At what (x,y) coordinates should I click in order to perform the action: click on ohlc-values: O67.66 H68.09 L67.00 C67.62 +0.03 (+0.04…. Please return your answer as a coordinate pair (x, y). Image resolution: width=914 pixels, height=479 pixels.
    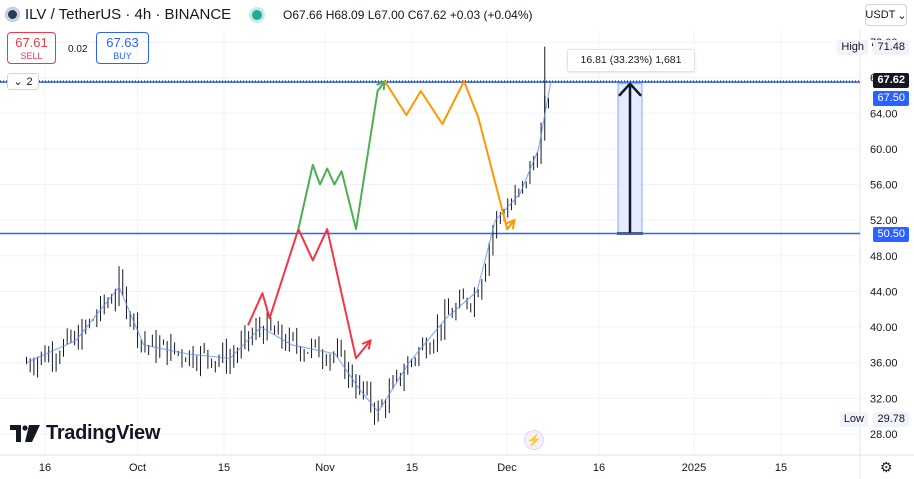
    Looking at the image, I should click on (408, 15).